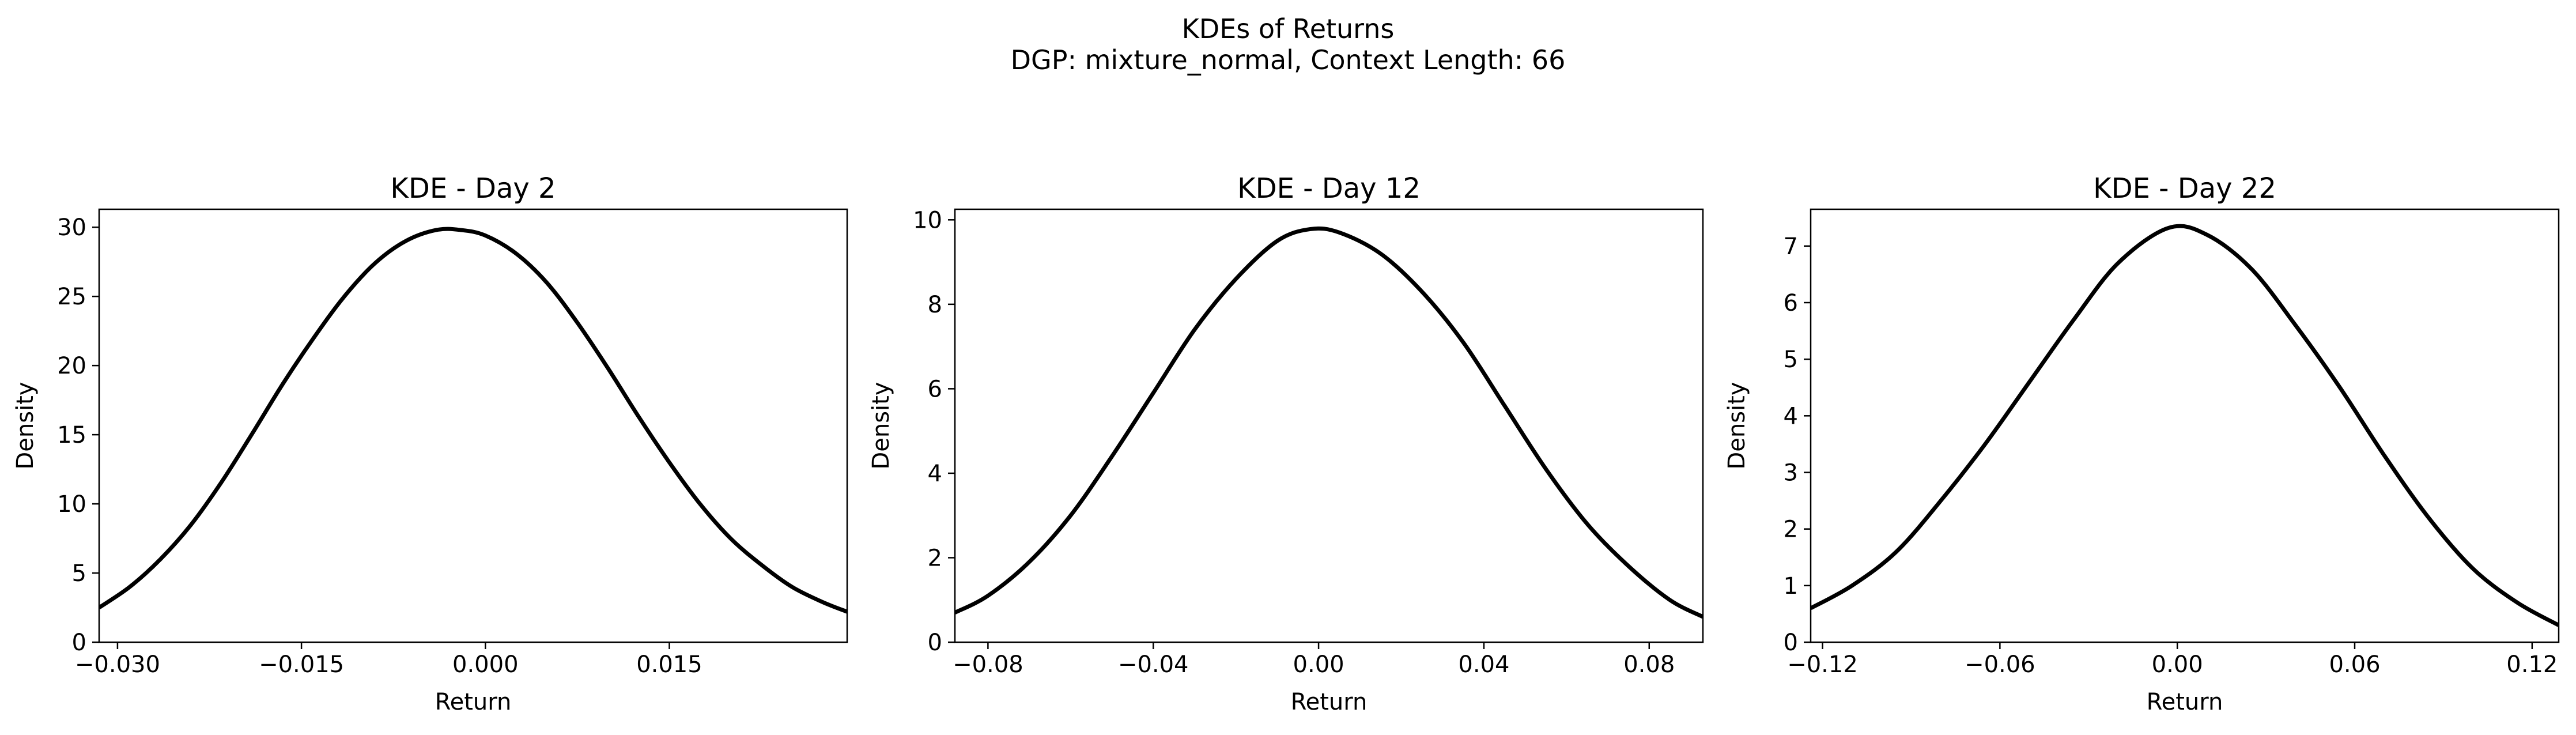 The image size is (2576, 735). What do you see at coordinates (485, 664) in the screenshot?
I see `x-tick-label: 0.000` at bounding box center [485, 664].